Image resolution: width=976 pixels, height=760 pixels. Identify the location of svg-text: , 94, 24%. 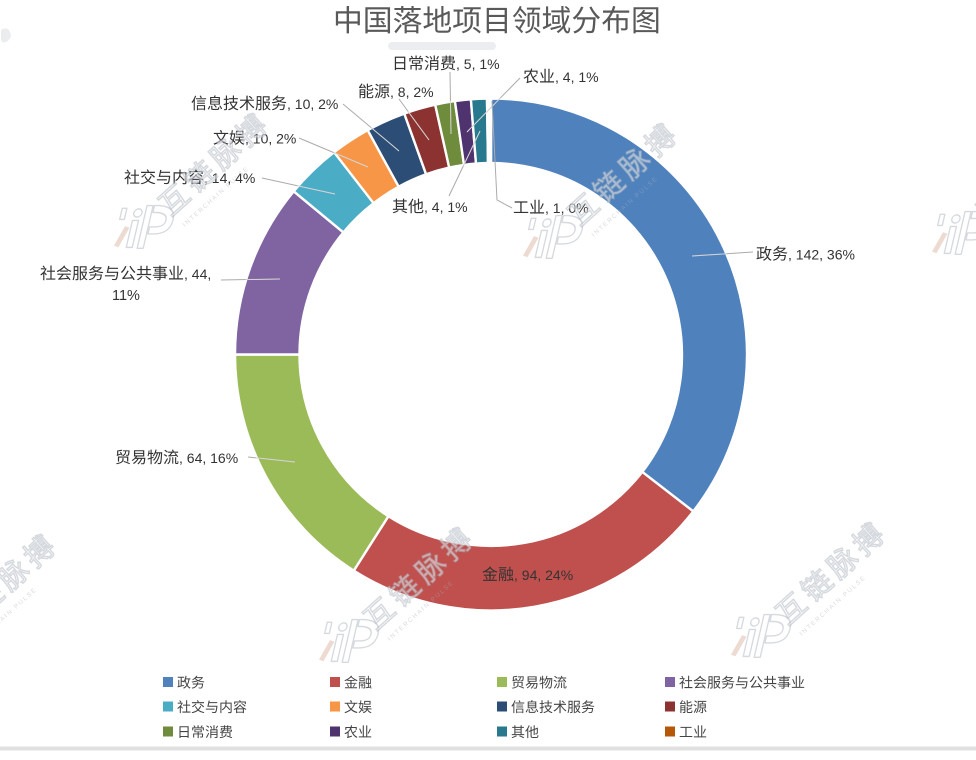
(543, 575).